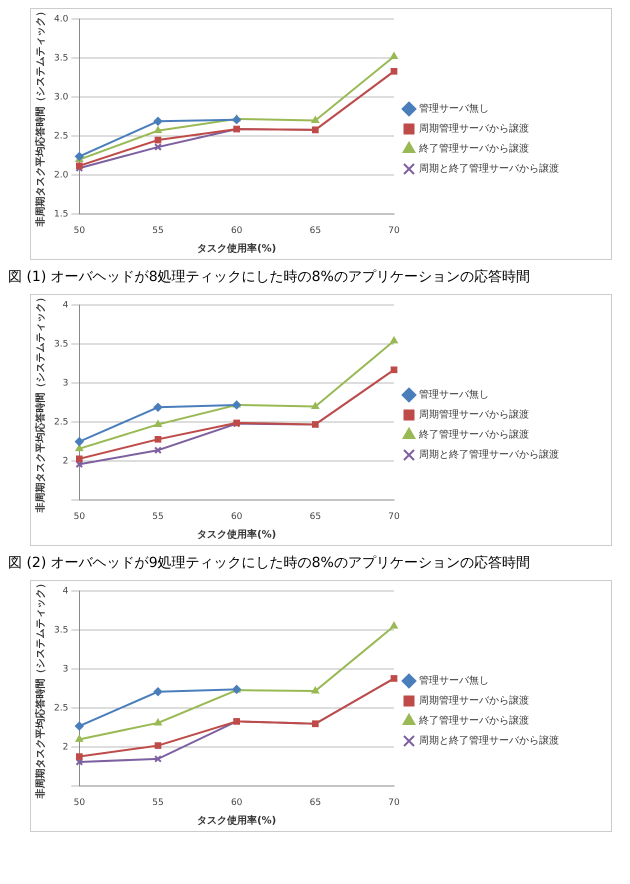 This screenshot has height=884, width=630. I want to click on text: 図 (2) オーバヘッドが9処理ティックにした時の8%のアプリケーションの応答時間, so click(269, 563).